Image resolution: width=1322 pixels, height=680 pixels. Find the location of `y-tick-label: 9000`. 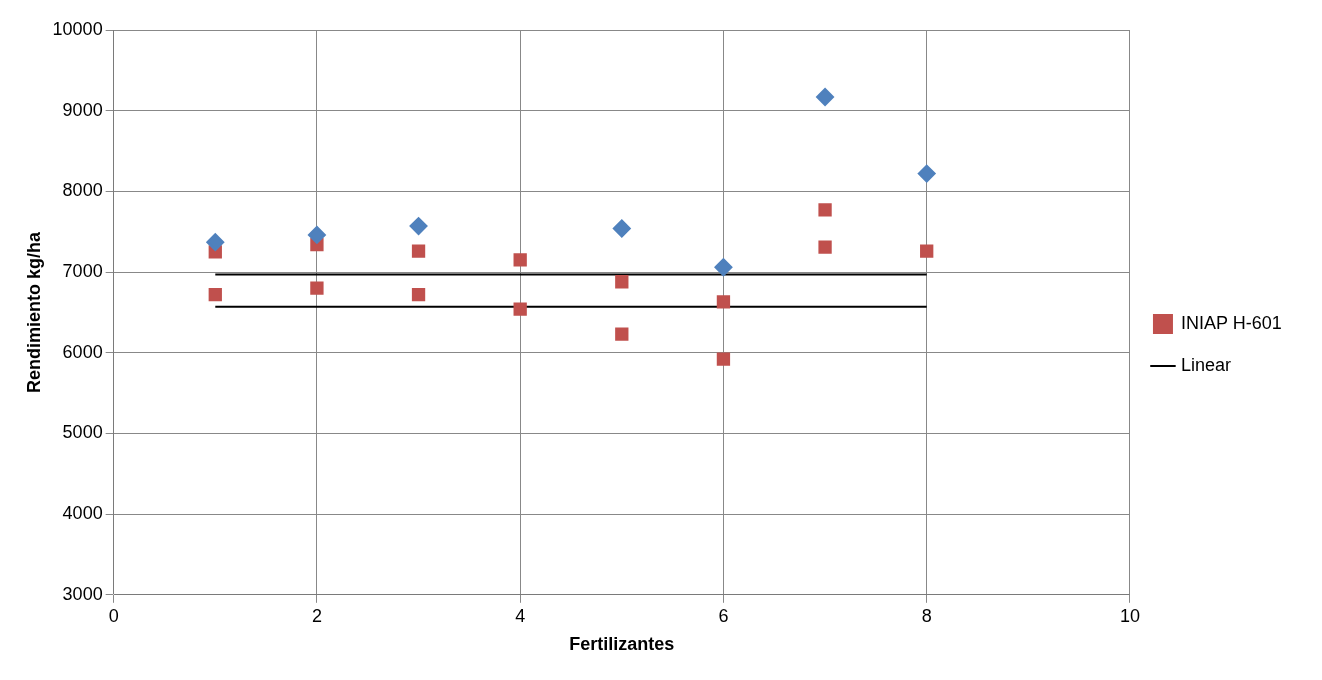

y-tick-label: 9000 is located at coordinates (82, 109).